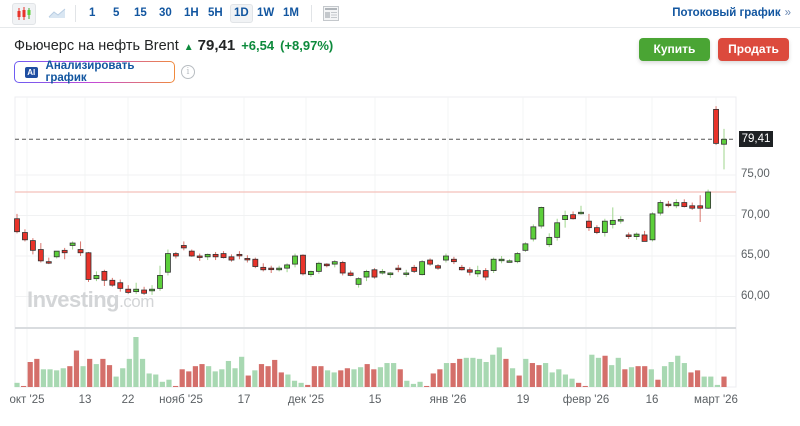 This screenshot has height=426, width=800. What do you see at coordinates (755, 214) in the screenshot?
I see `price-tick-label: 70,00` at bounding box center [755, 214].